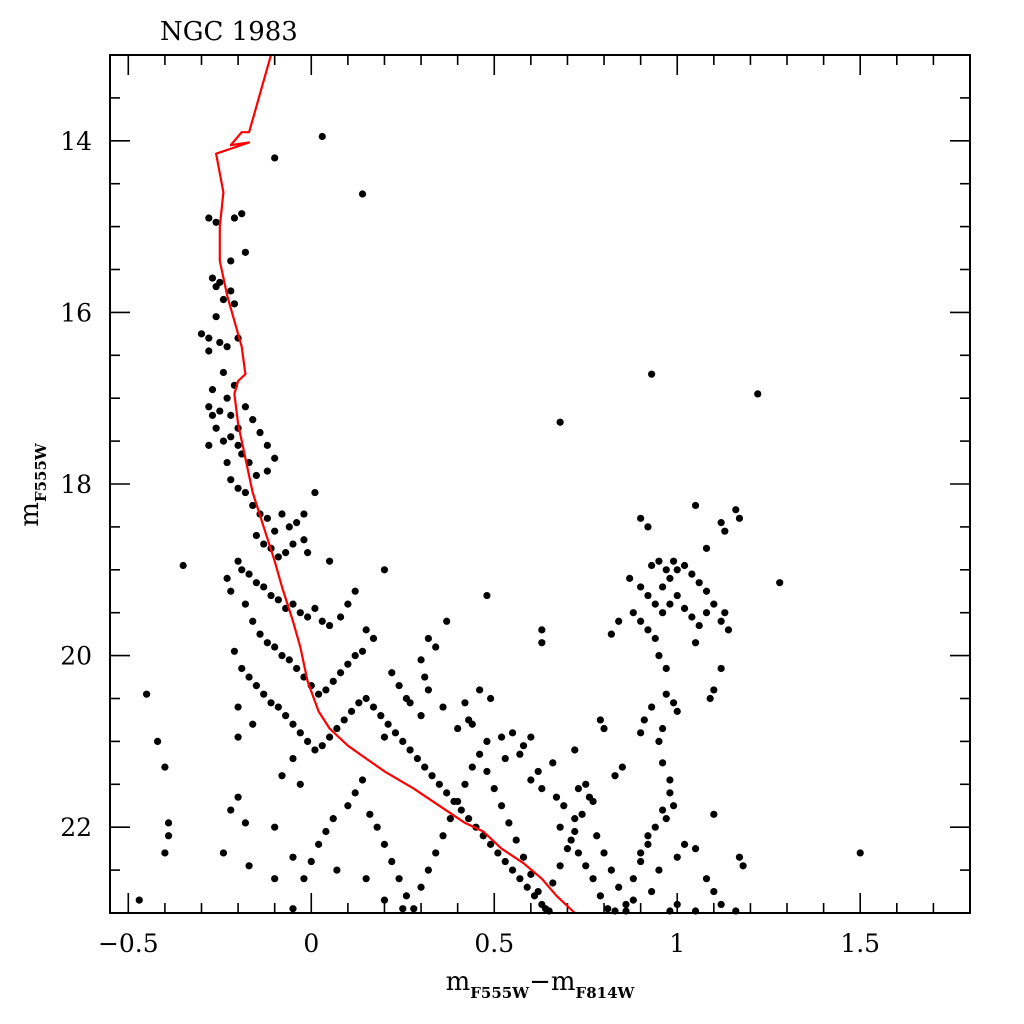  What do you see at coordinates (76, 484) in the screenshot?
I see `y-tick-label: 18` at bounding box center [76, 484].